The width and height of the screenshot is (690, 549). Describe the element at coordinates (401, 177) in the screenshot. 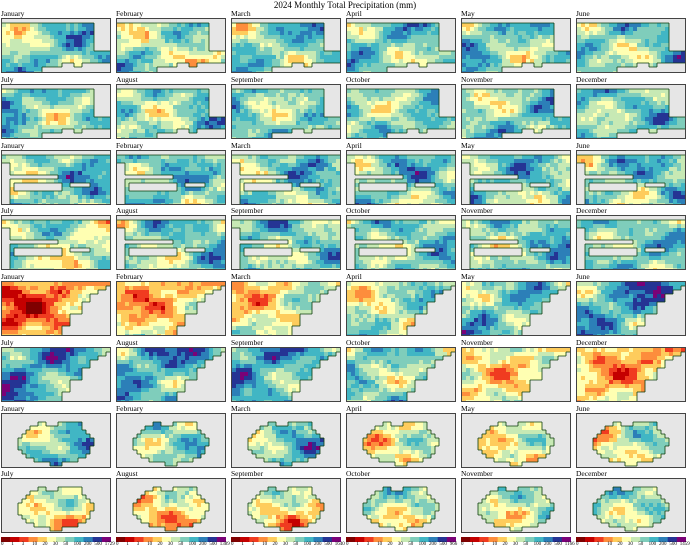

I see `precip-map` at that location.